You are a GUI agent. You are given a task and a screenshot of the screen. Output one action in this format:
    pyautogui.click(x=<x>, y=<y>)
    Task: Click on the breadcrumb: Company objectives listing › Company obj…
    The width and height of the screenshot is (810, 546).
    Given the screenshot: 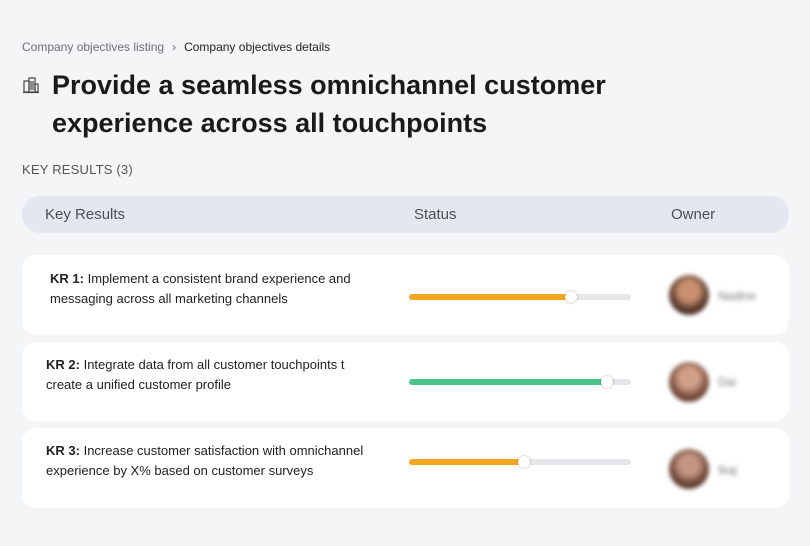 What is the action you would take?
    pyautogui.click(x=176, y=47)
    